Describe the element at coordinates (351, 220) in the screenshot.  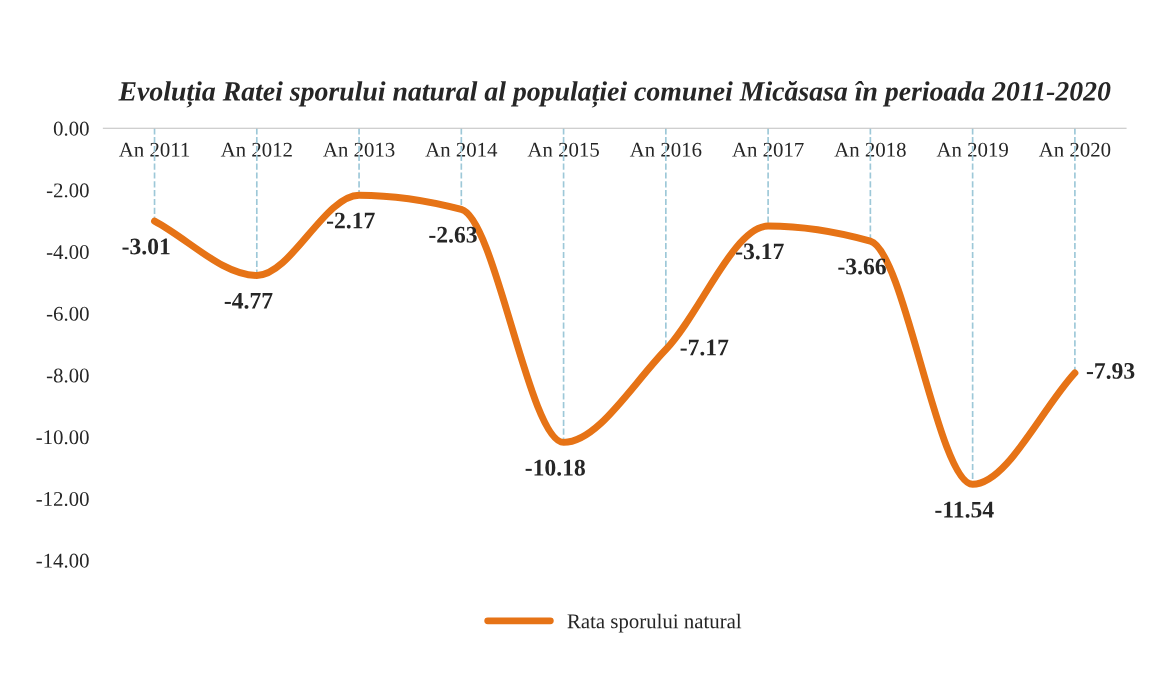
I see `data-label: -2.17` at that location.